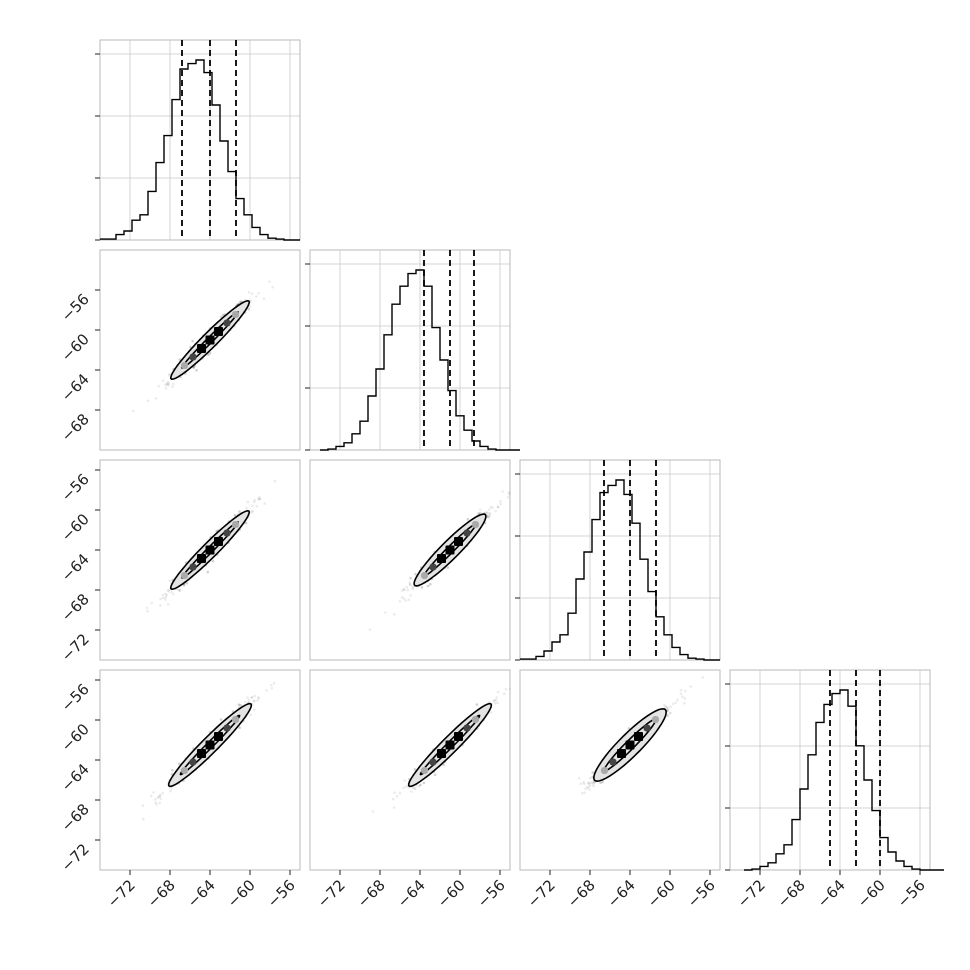 This screenshot has height=970, width=970. I want to click on y-tick-label: −68, so click(75, 427).